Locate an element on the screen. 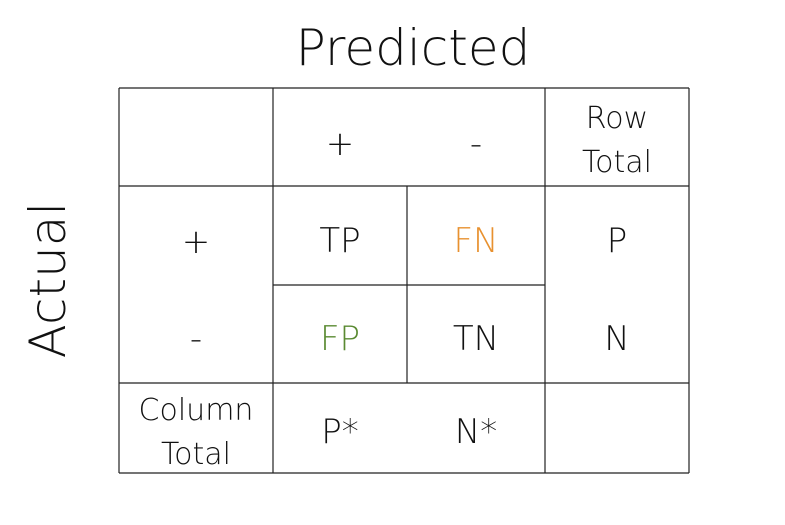 This screenshot has width=785, height=525. footer-column-total-line2: Total is located at coordinates (196, 454).